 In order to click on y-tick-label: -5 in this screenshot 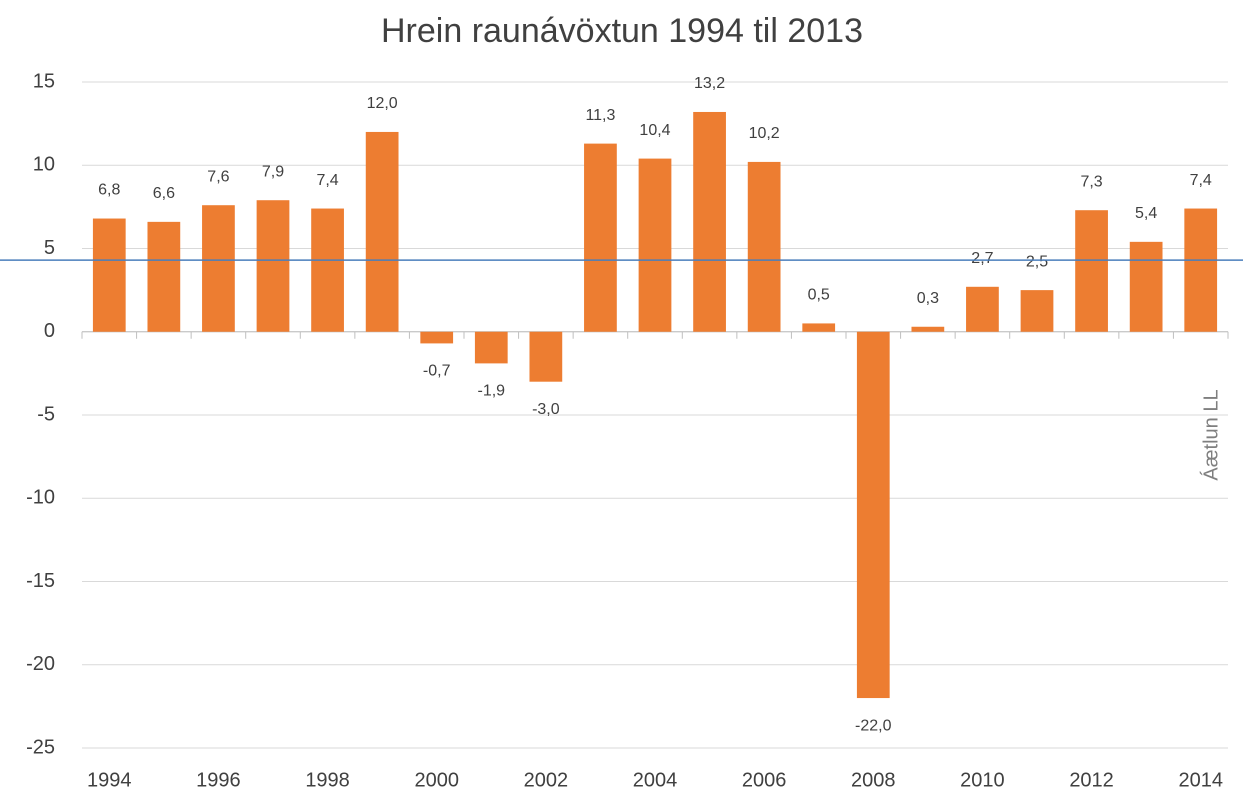, I will do `click(46, 414)`.